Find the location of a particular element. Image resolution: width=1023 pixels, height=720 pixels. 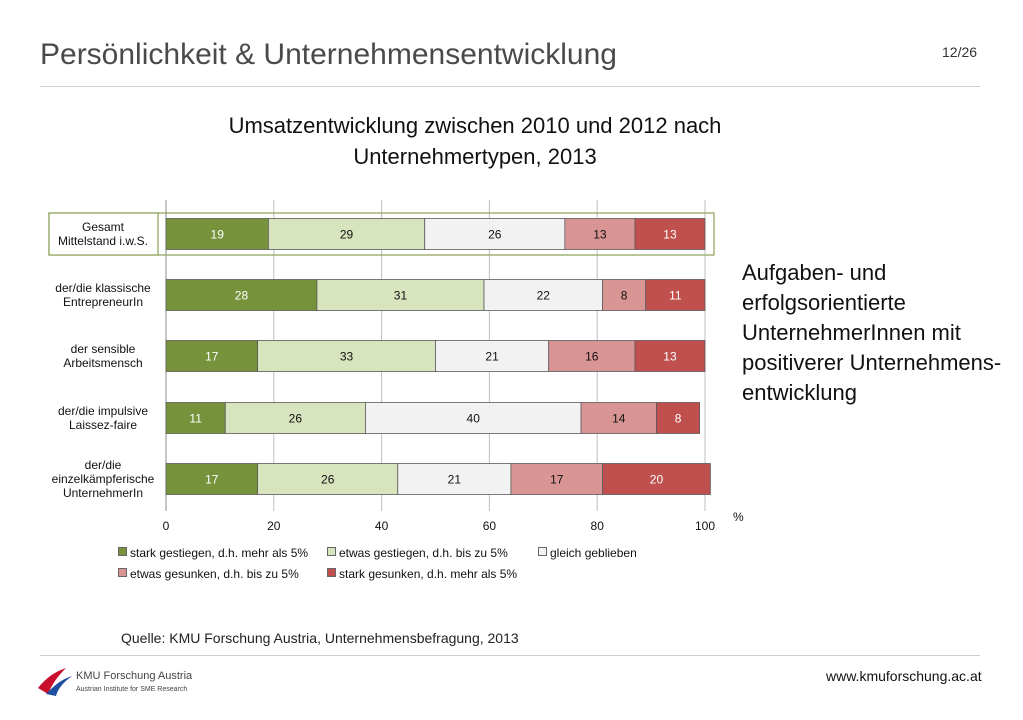

legend-item-stark-gestiegen: stark gestiegen, d.h. mehr als 5% is located at coordinates (213, 553).